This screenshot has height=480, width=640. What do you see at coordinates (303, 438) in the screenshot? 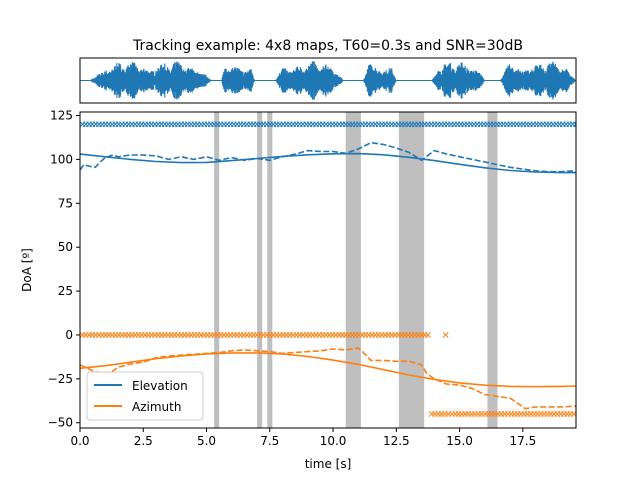
I see `x-axis-ticks: 0.0 2.5 5.0 7.5 10.0 12.5 15.0 17.5` at bounding box center [303, 438].